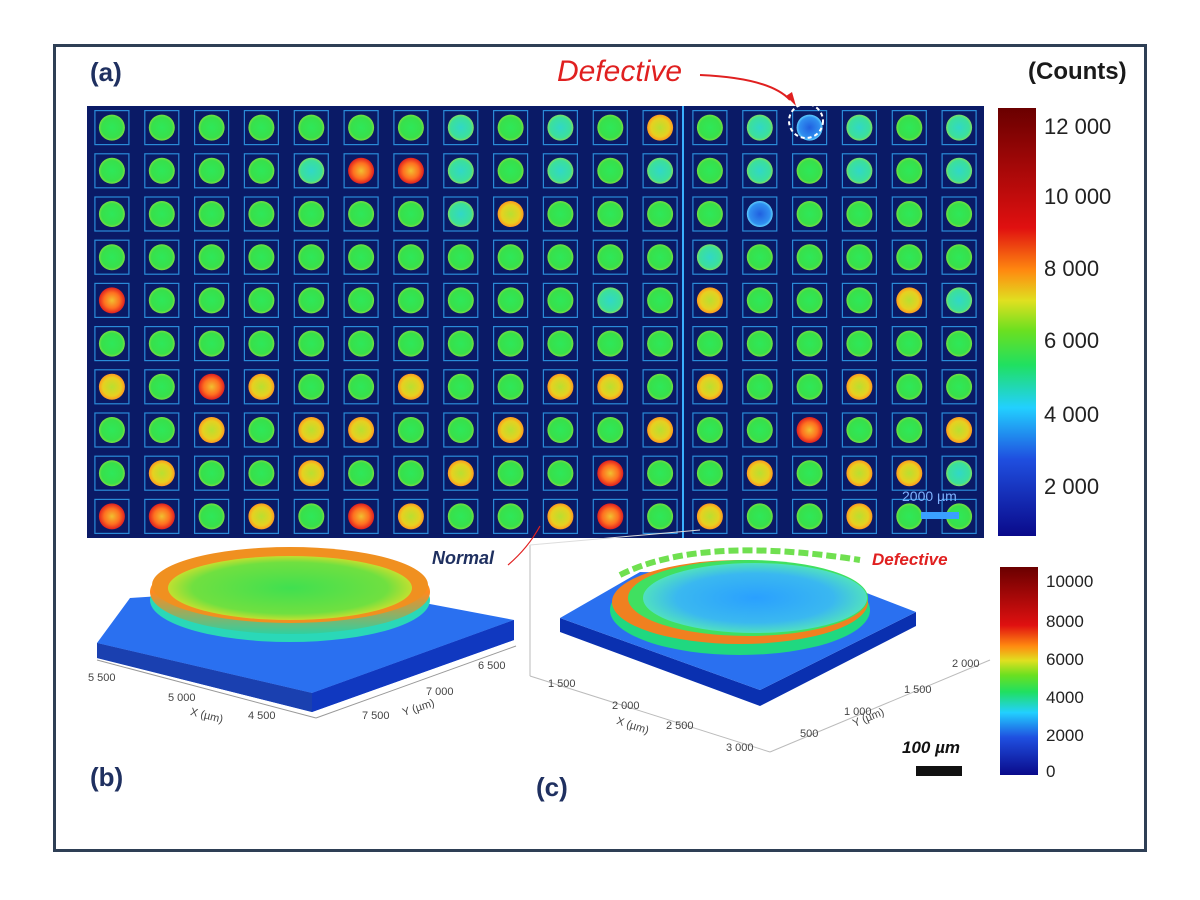  Describe the element at coordinates (760, 641) in the screenshot. I see `surface-plot-c` at that location.